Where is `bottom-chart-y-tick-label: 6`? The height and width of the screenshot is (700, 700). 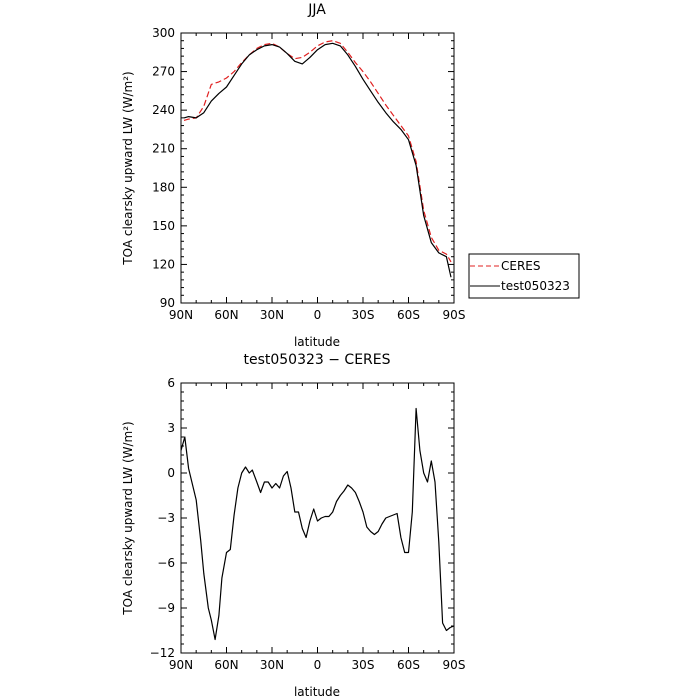
bottom-chart-y-tick-label: 6 is located at coordinates (171, 383).